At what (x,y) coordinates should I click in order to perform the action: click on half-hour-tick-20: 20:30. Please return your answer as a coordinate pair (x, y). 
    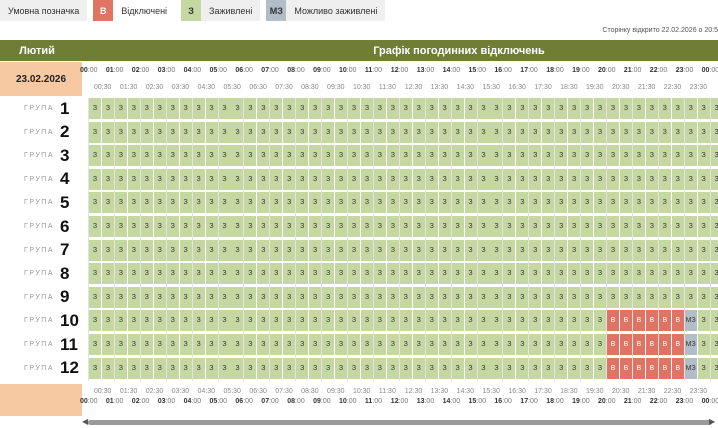
    Looking at the image, I should click on (620, 87).